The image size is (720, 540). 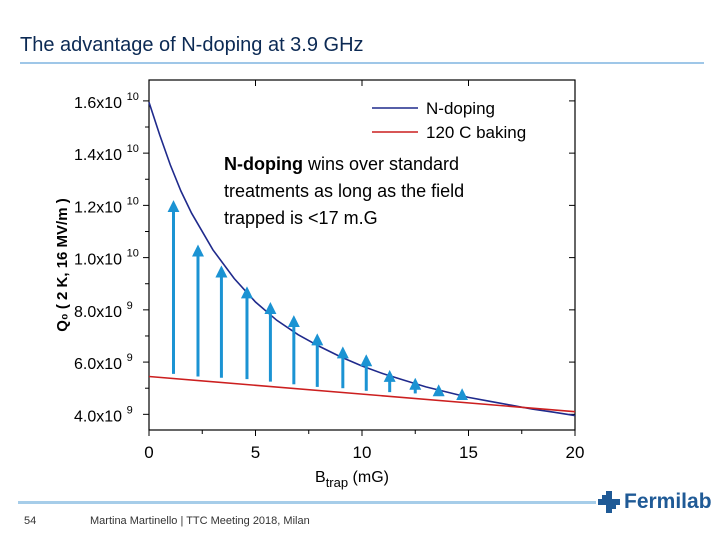 What do you see at coordinates (307, 502) in the screenshot?
I see `footer-divider` at bounding box center [307, 502].